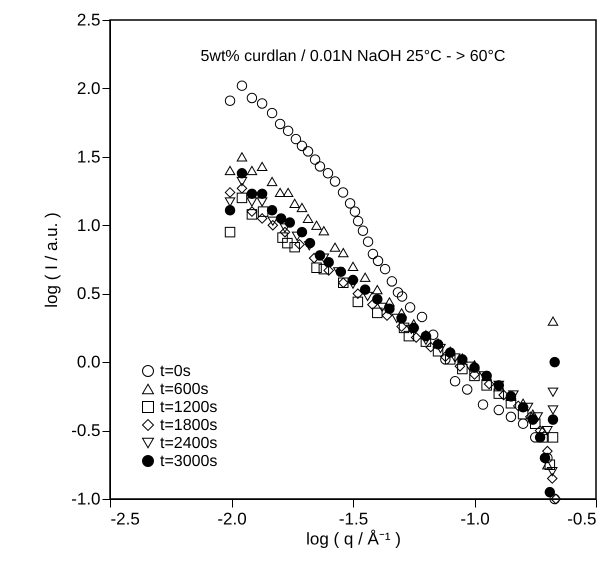  I want to click on y-tick-label: 2.0, so click(88, 88).